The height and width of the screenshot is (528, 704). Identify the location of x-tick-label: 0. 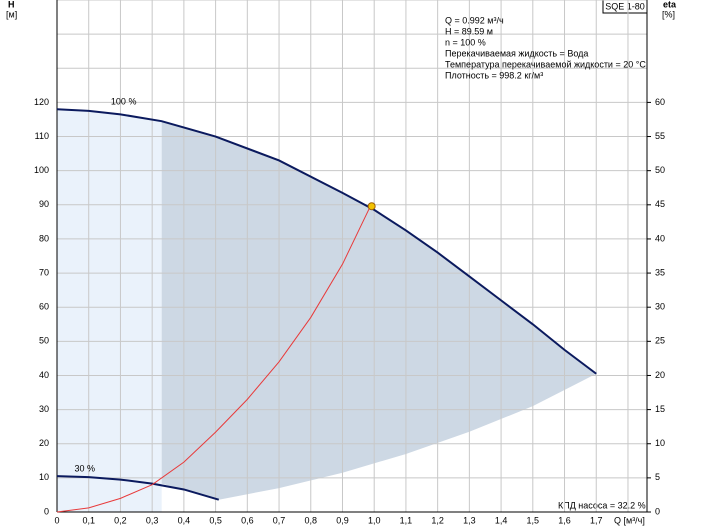
(56, 520).